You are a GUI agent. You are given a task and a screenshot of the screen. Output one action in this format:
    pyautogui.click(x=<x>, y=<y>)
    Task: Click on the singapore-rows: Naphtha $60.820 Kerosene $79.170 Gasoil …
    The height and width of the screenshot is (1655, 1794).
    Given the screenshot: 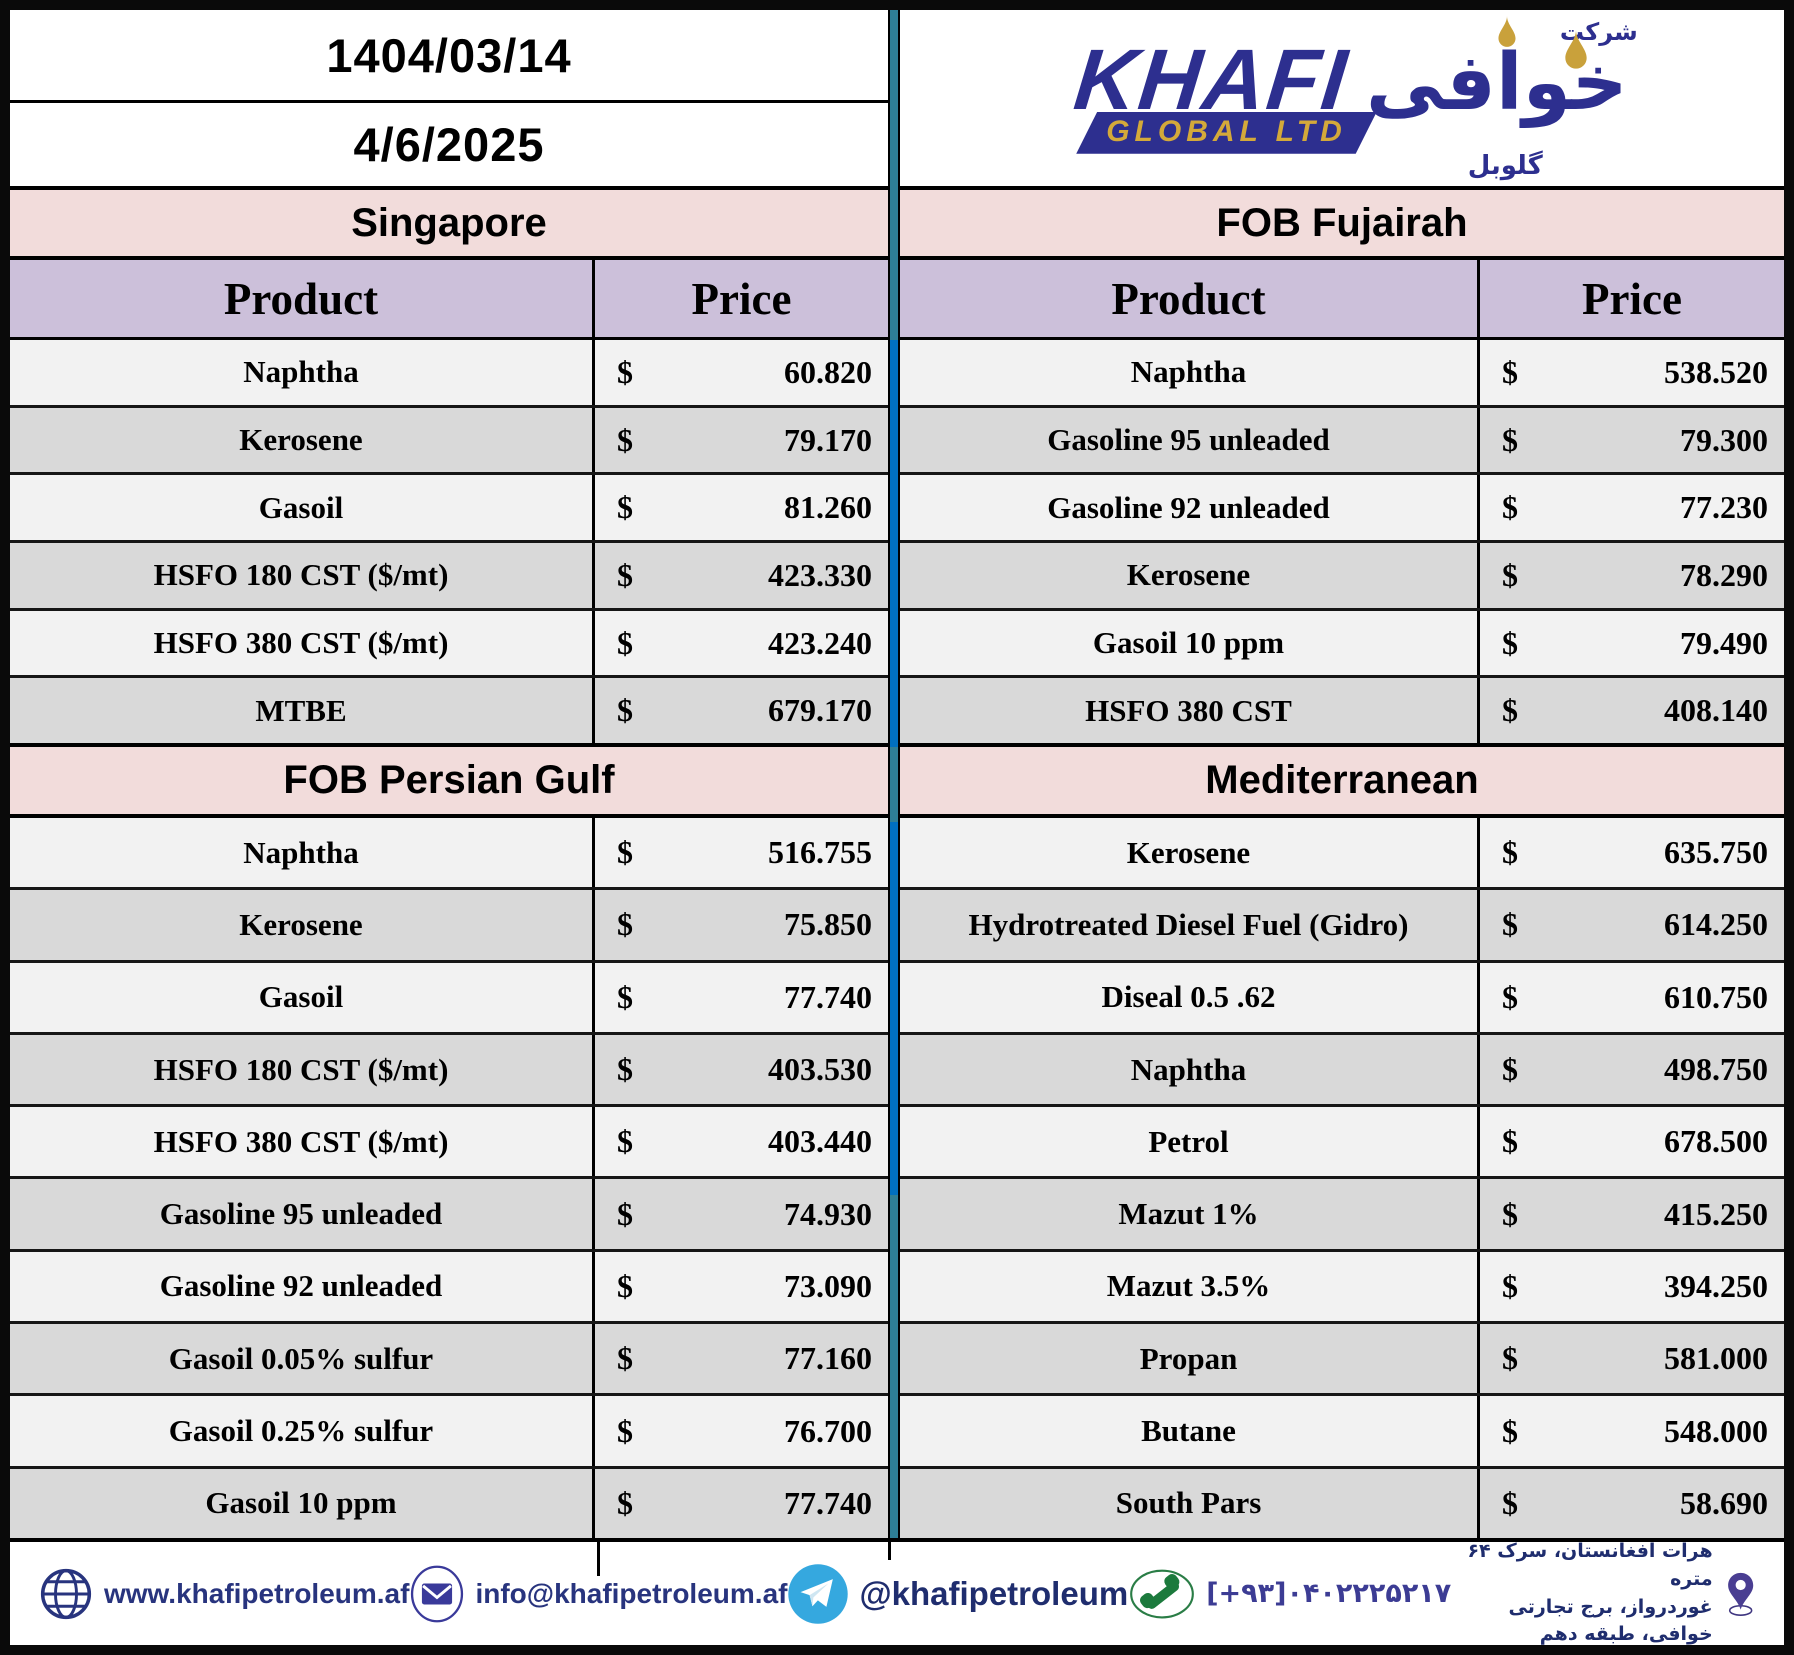 What is the action you would take?
    pyautogui.click(x=449, y=543)
    